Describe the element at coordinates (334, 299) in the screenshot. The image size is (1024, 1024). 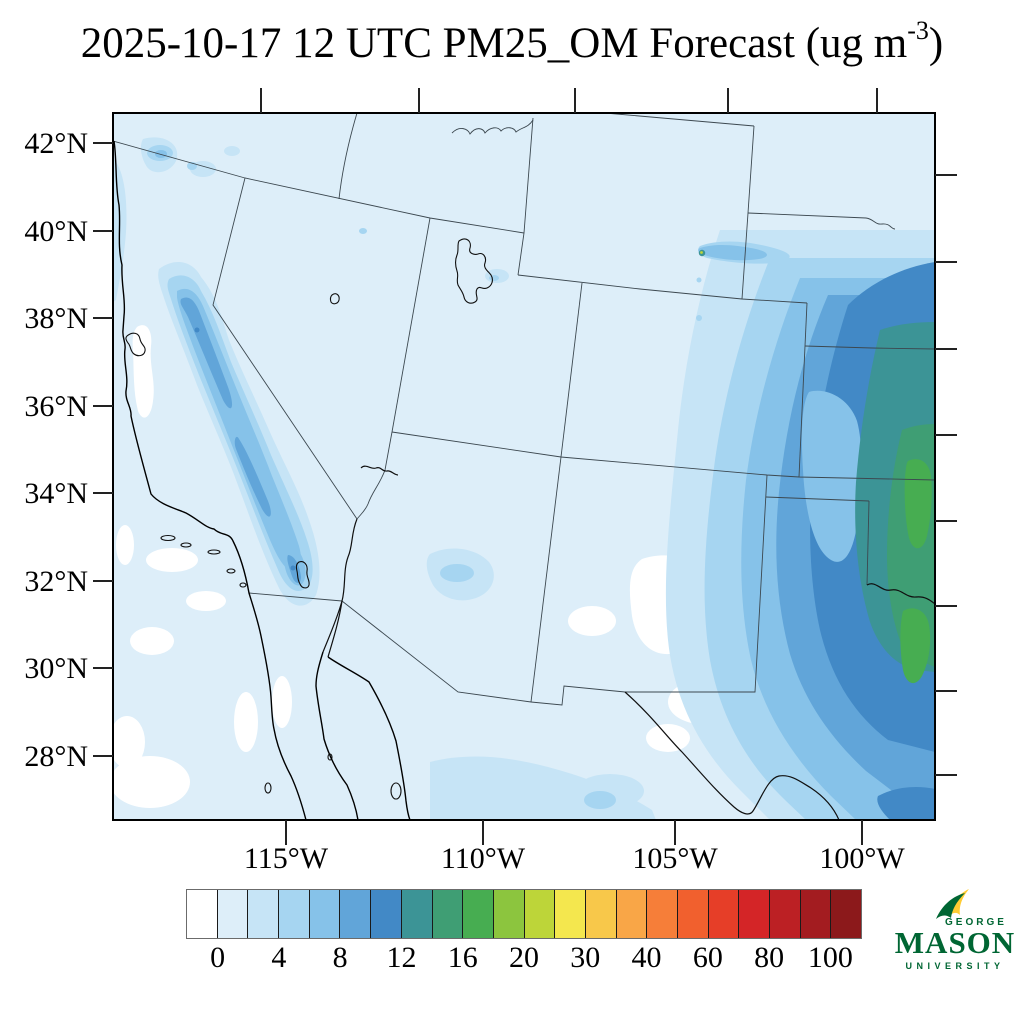
I see `pyramid-lake` at that location.